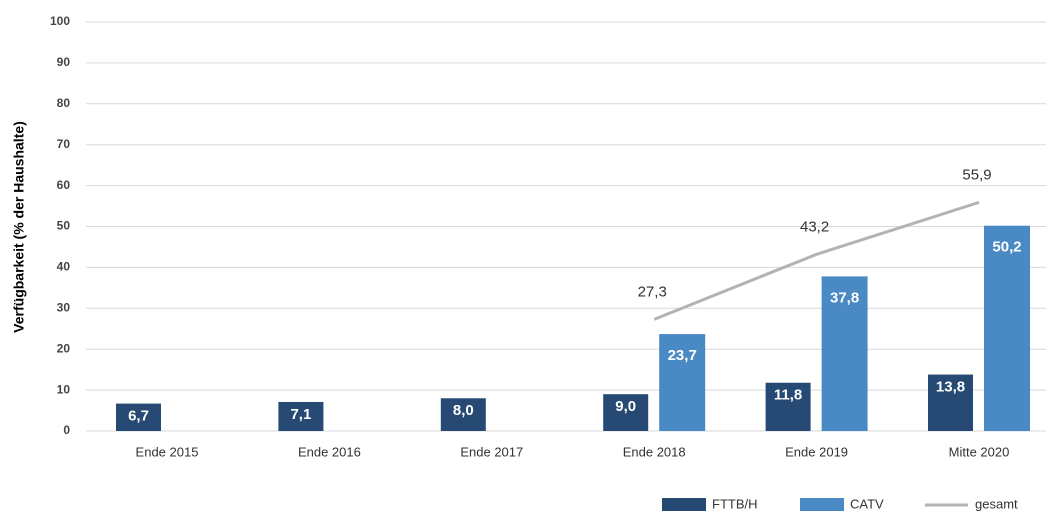 The width and height of the screenshot is (1048, 515). What do you see at coordinates (844, 297) in the screenshot?
I see `data-label: 37,8` at bounding box center [844, 297].